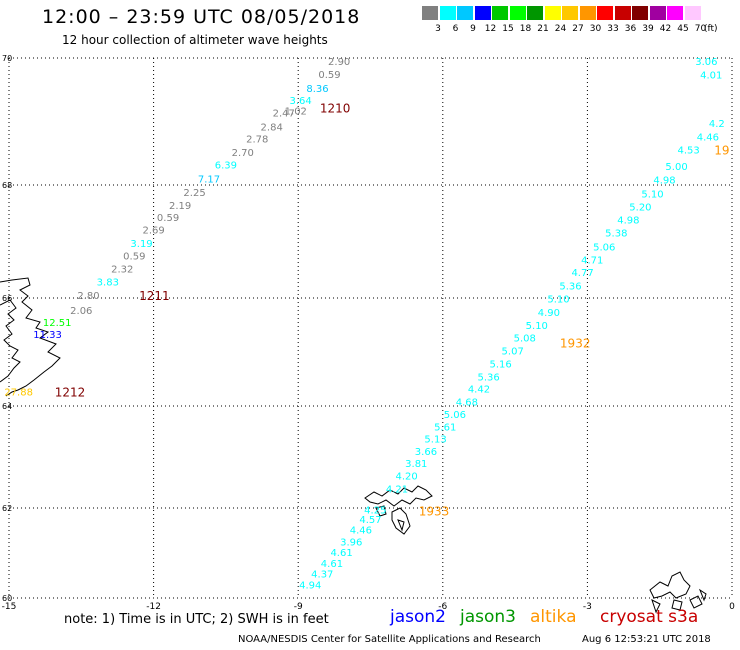  What do you see at coordinates (257, 140) in the screenshot?
I see `wave-height-value: 2.78` at bounding box center [257, 140].